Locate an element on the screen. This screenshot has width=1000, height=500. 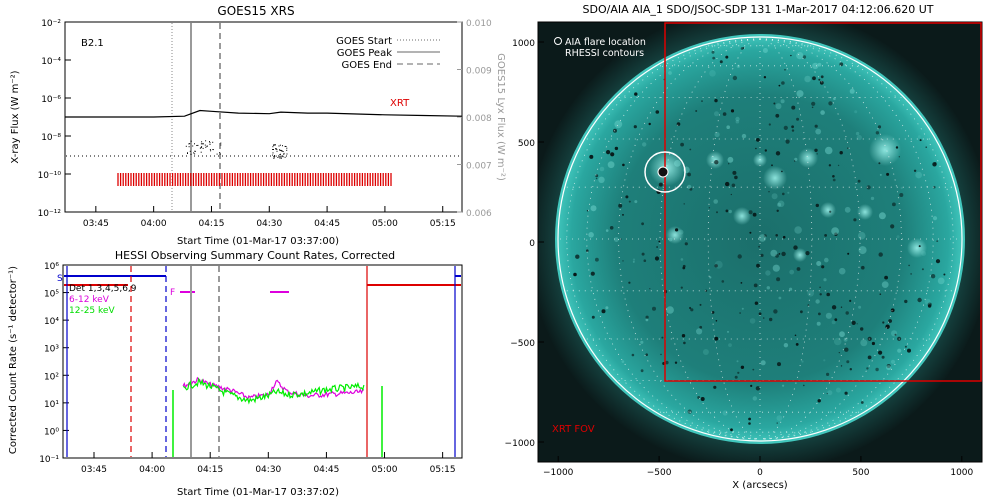
aia-flare-location-circle is located at coordinates (665, 172).